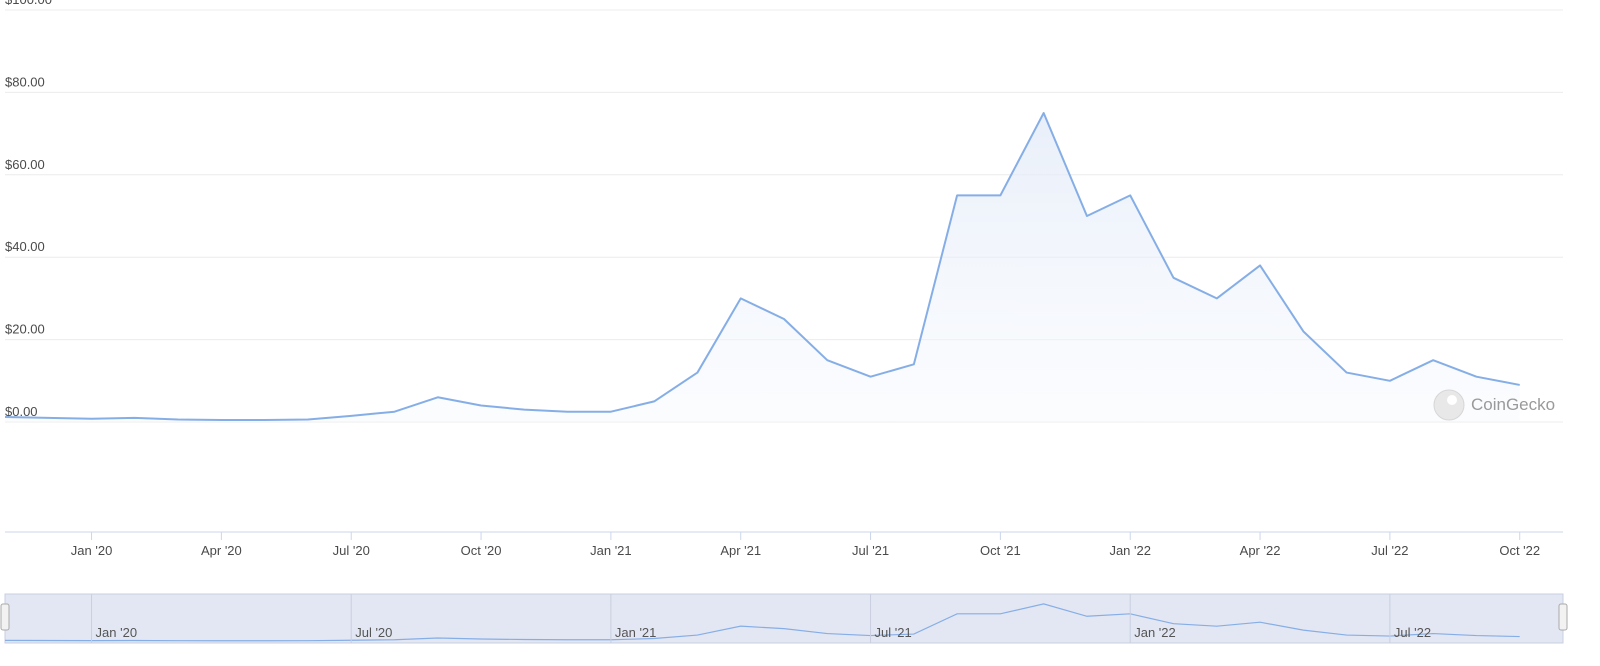  Describe the element at coordinates (762, 622) in the screenshot. I see `navigator-line` at that location.